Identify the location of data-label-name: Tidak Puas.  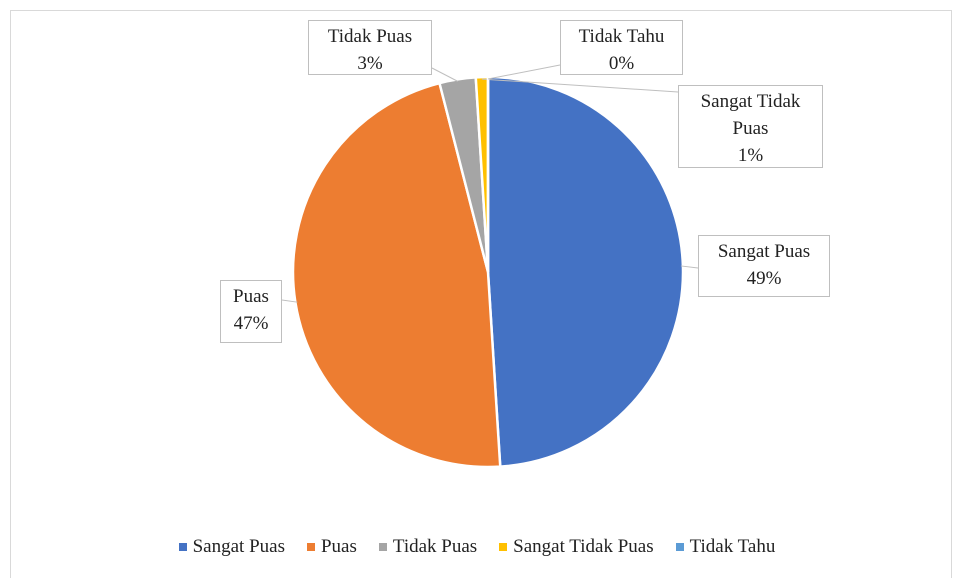
(370, 36).